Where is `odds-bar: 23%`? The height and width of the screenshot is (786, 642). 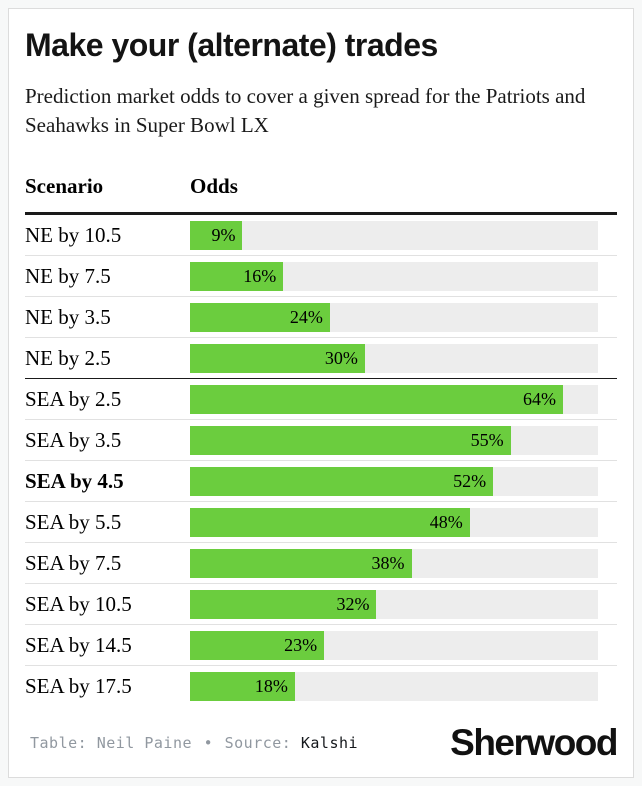
odds-bar: 23% is located at coordinates (257, 645).